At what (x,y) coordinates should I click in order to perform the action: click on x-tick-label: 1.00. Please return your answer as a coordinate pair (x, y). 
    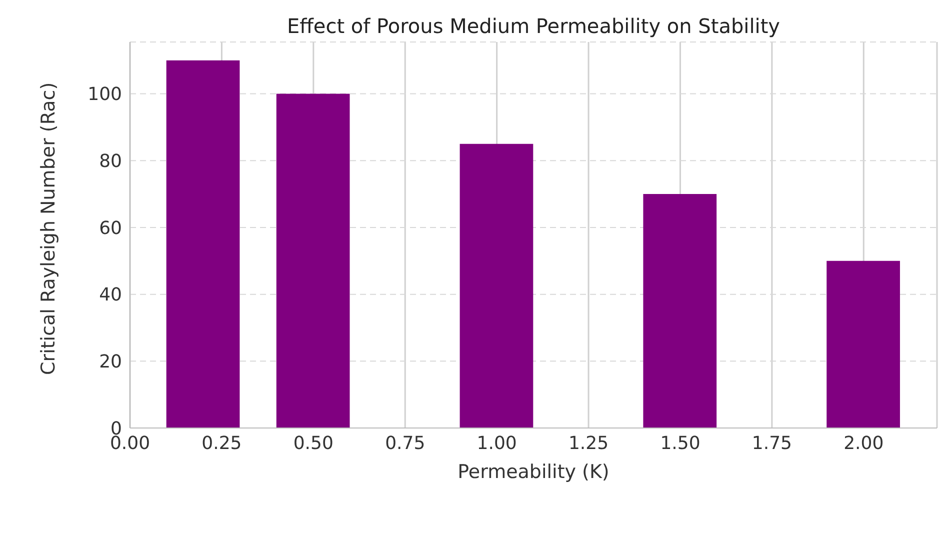
    Looking at the image, I should click on (496, 443).